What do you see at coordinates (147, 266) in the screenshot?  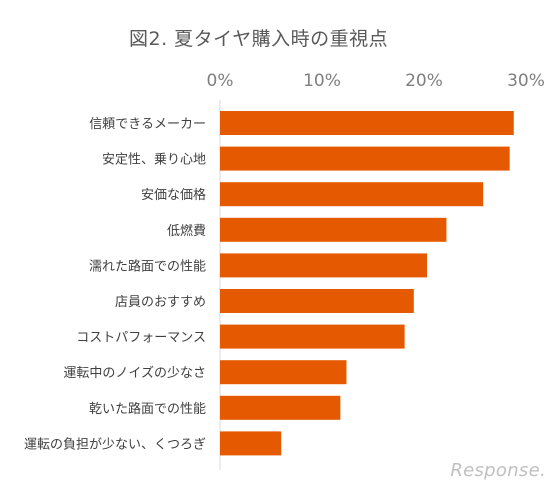 I see `category-label: 濡れた路面での性能` at bounding box center [147, 266].